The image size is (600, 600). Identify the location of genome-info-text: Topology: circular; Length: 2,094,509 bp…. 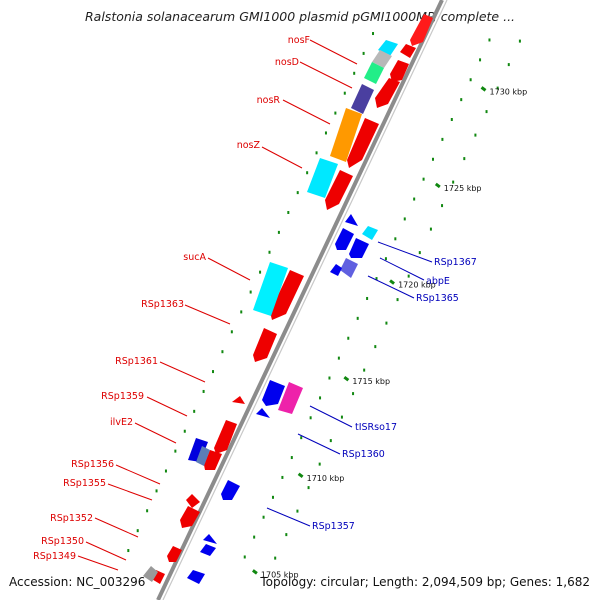
(425, 582).